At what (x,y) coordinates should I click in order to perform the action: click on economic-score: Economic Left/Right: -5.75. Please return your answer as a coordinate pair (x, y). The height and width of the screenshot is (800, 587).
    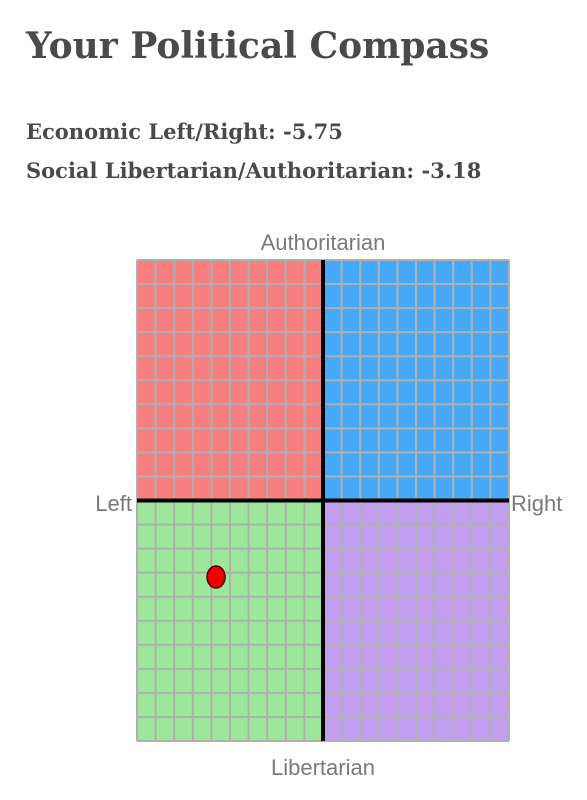
    Looking at the image, I should click on (184, 131).